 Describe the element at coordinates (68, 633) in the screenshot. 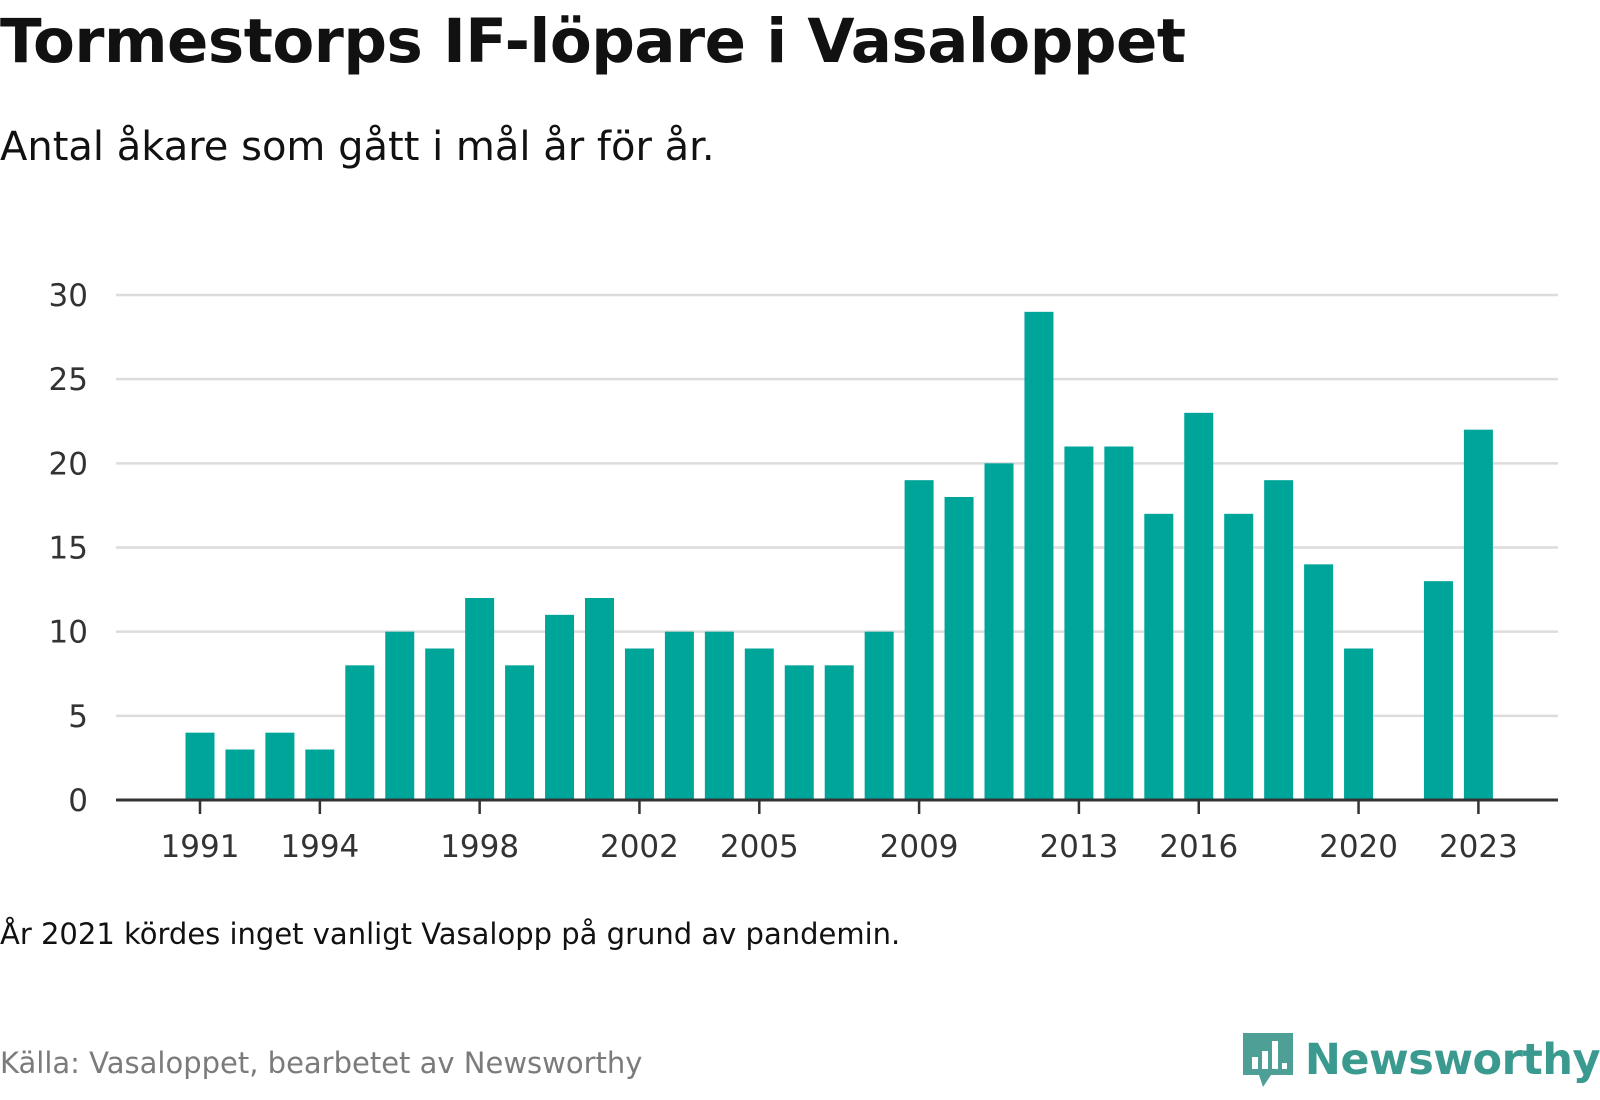

I see `y-tick-label: 10` at that location.